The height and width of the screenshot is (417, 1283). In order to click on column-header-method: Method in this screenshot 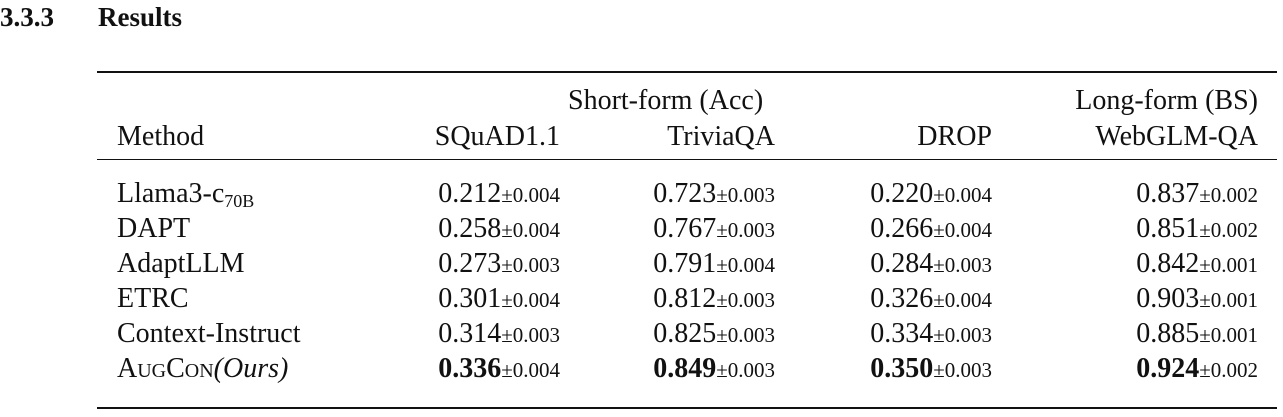, I will do `click(161, 136)`.